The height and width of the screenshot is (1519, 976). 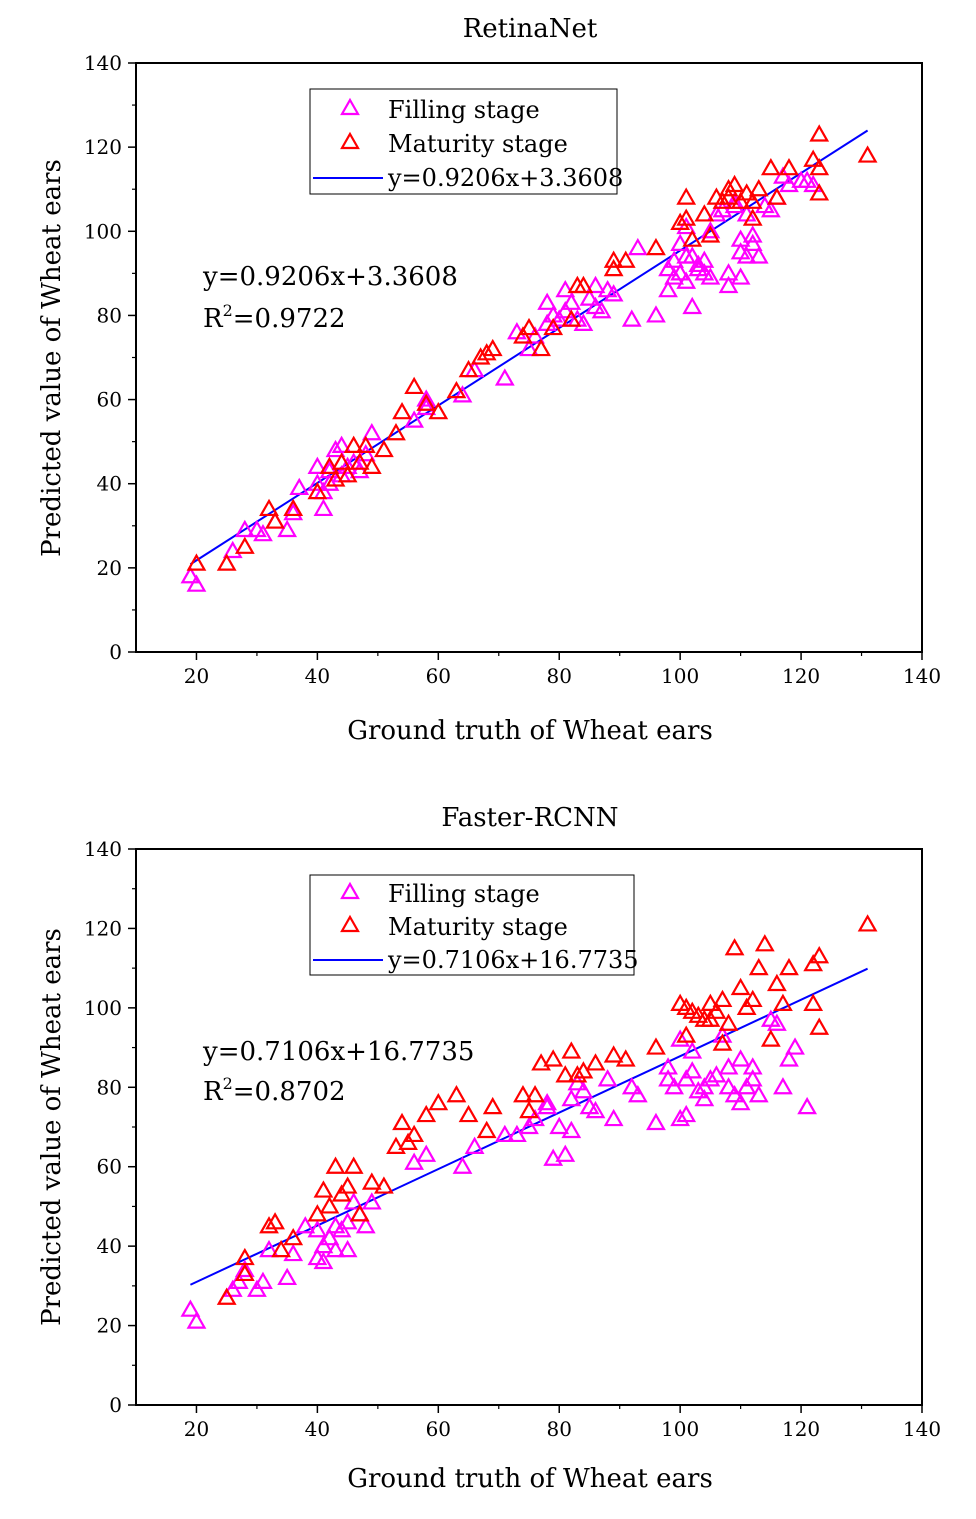 What do you see at coordinates (529, 1126) in the screenshot?
I see `regression-line` at bounding box center [529, 1126].